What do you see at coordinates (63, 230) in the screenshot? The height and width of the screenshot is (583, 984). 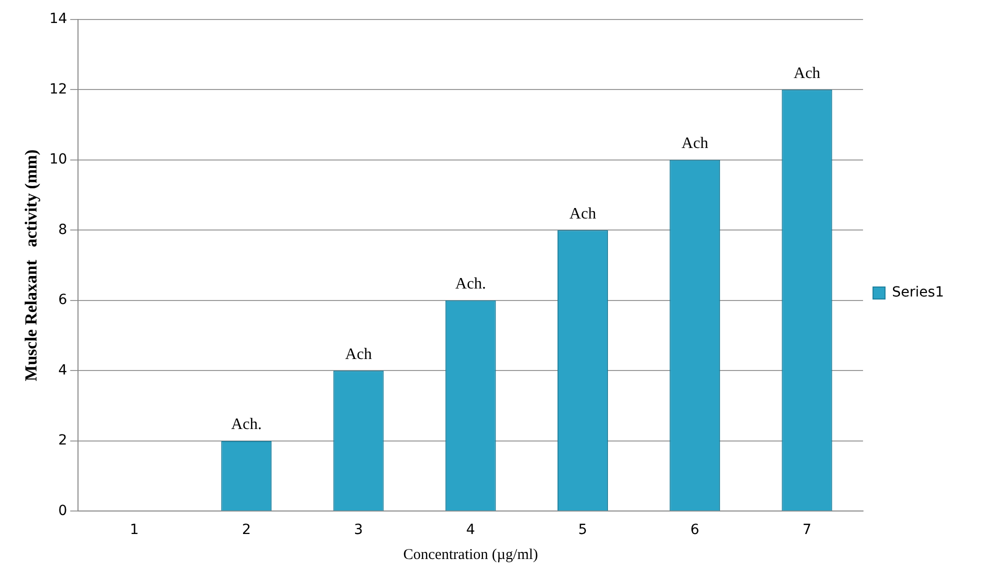 I see `y-tick-label: 8` at bounding box center [63, 230].